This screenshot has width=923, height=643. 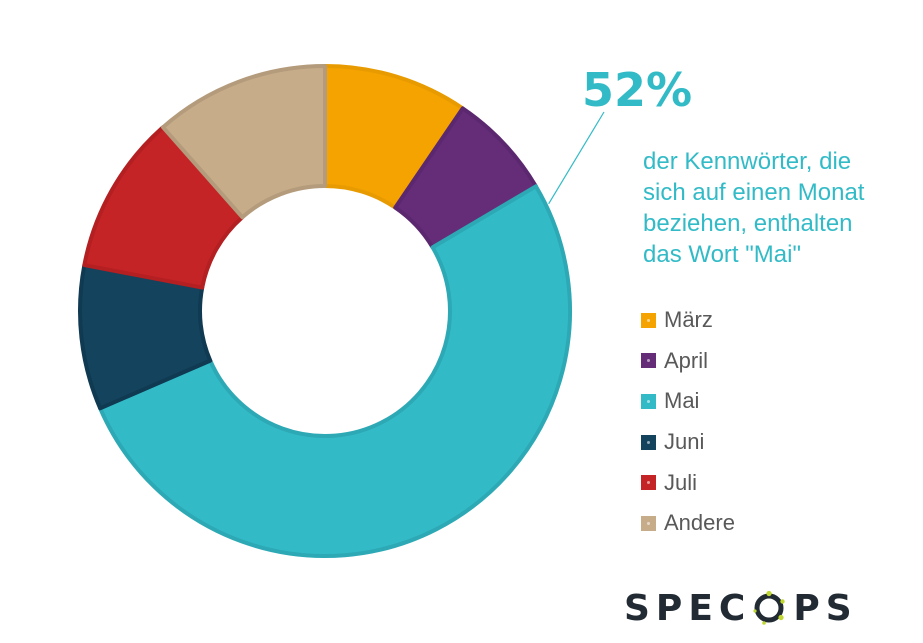 I want to click on legend-label: Andere, so click(x=699, y=523).